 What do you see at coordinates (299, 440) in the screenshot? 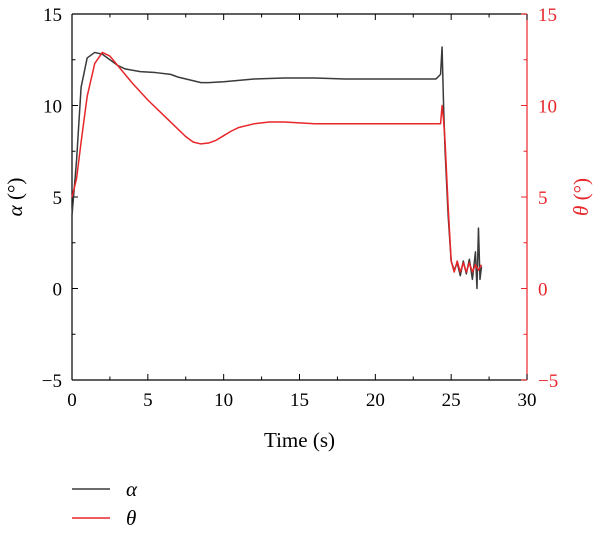
I see `x-axis-title: Time (s)` at bounding box center [299, 440].